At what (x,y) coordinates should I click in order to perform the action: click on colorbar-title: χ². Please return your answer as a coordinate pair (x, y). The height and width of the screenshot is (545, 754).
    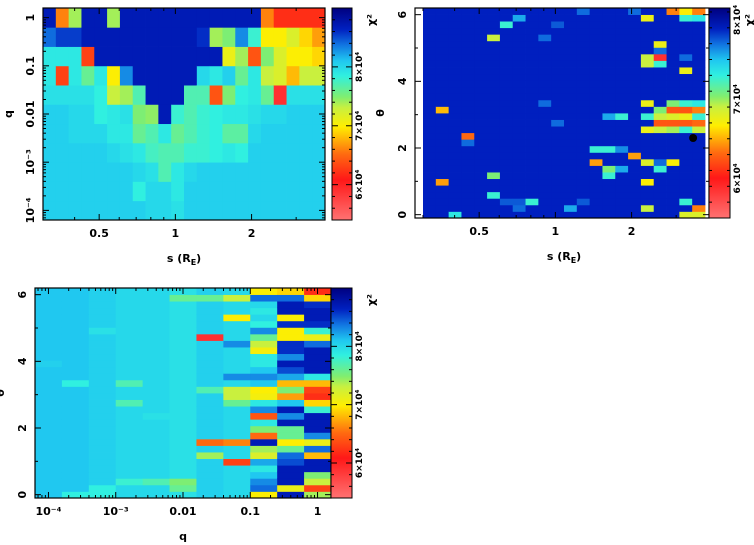
    Looking at the image, I should click on (748, 20).